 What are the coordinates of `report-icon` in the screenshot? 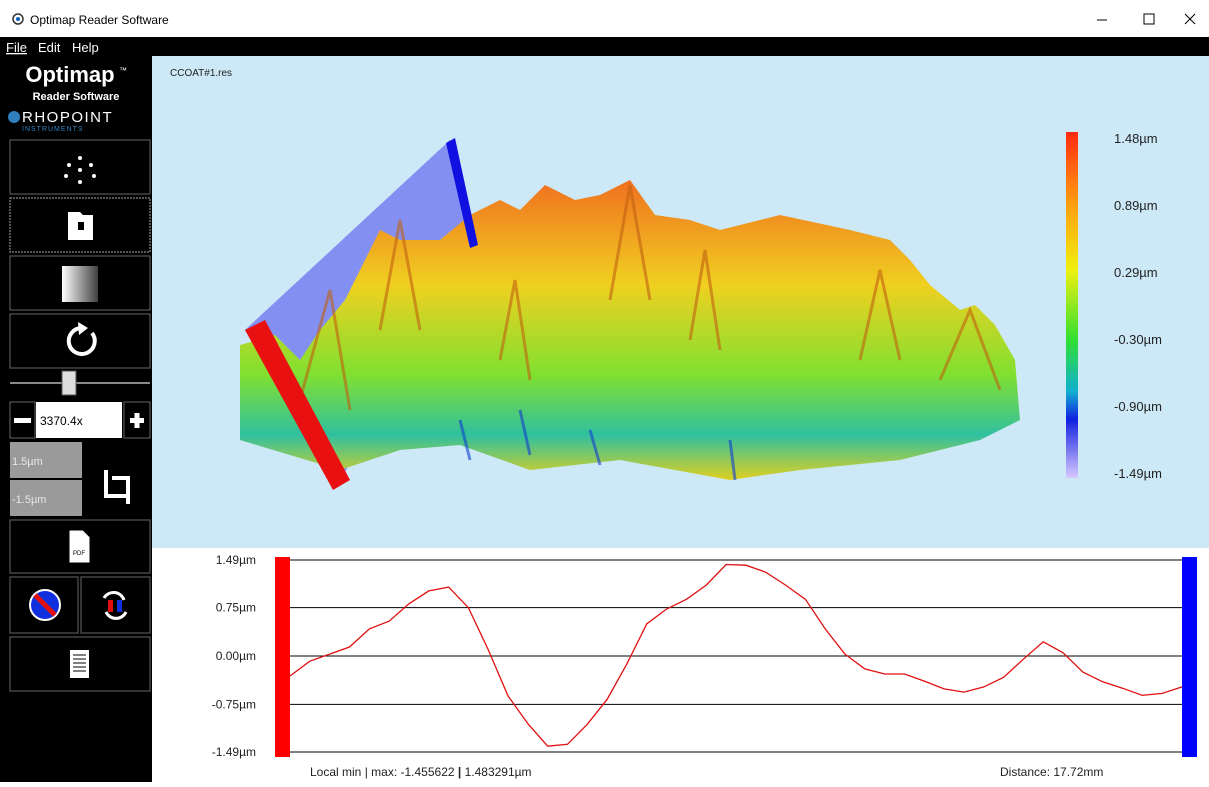 It's located at (79, 664).